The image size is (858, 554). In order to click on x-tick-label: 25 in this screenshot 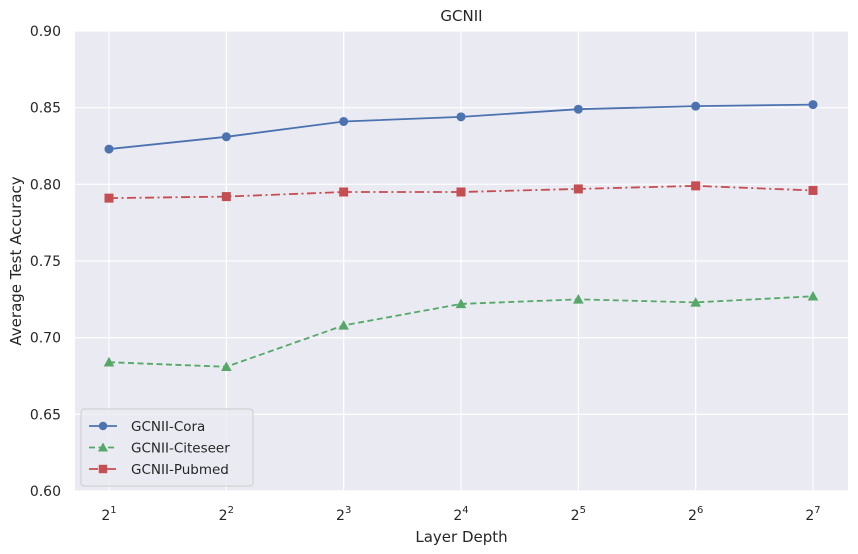, I will do `click(578, 514)`.